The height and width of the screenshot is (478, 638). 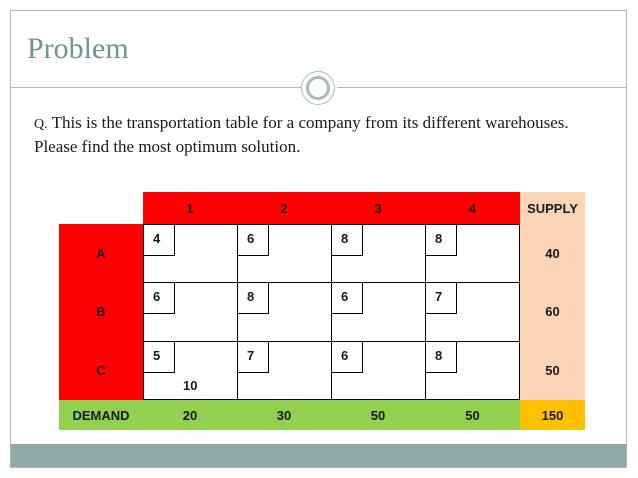 I want to click on slide-title: Problem, so click(x=78, y=48).